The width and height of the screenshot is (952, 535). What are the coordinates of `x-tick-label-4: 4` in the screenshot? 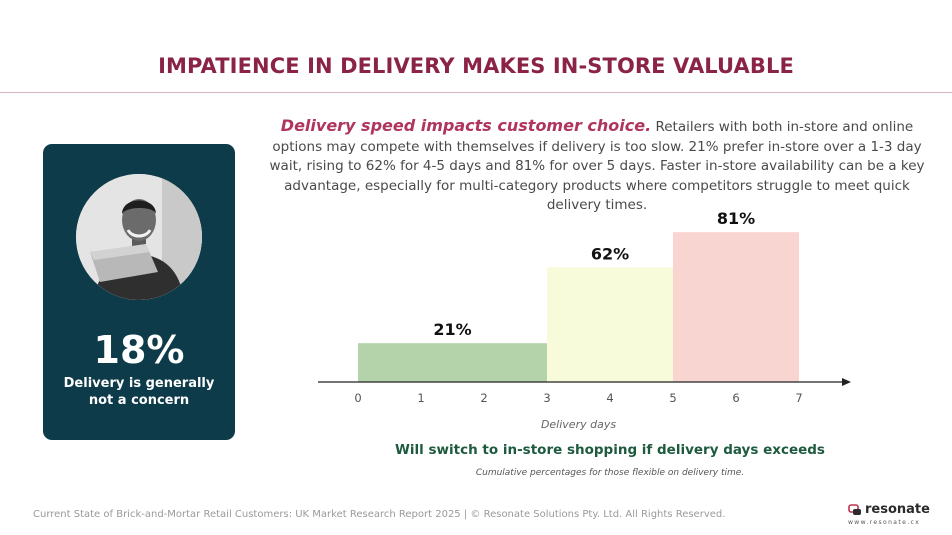 It's located at (609, 398).